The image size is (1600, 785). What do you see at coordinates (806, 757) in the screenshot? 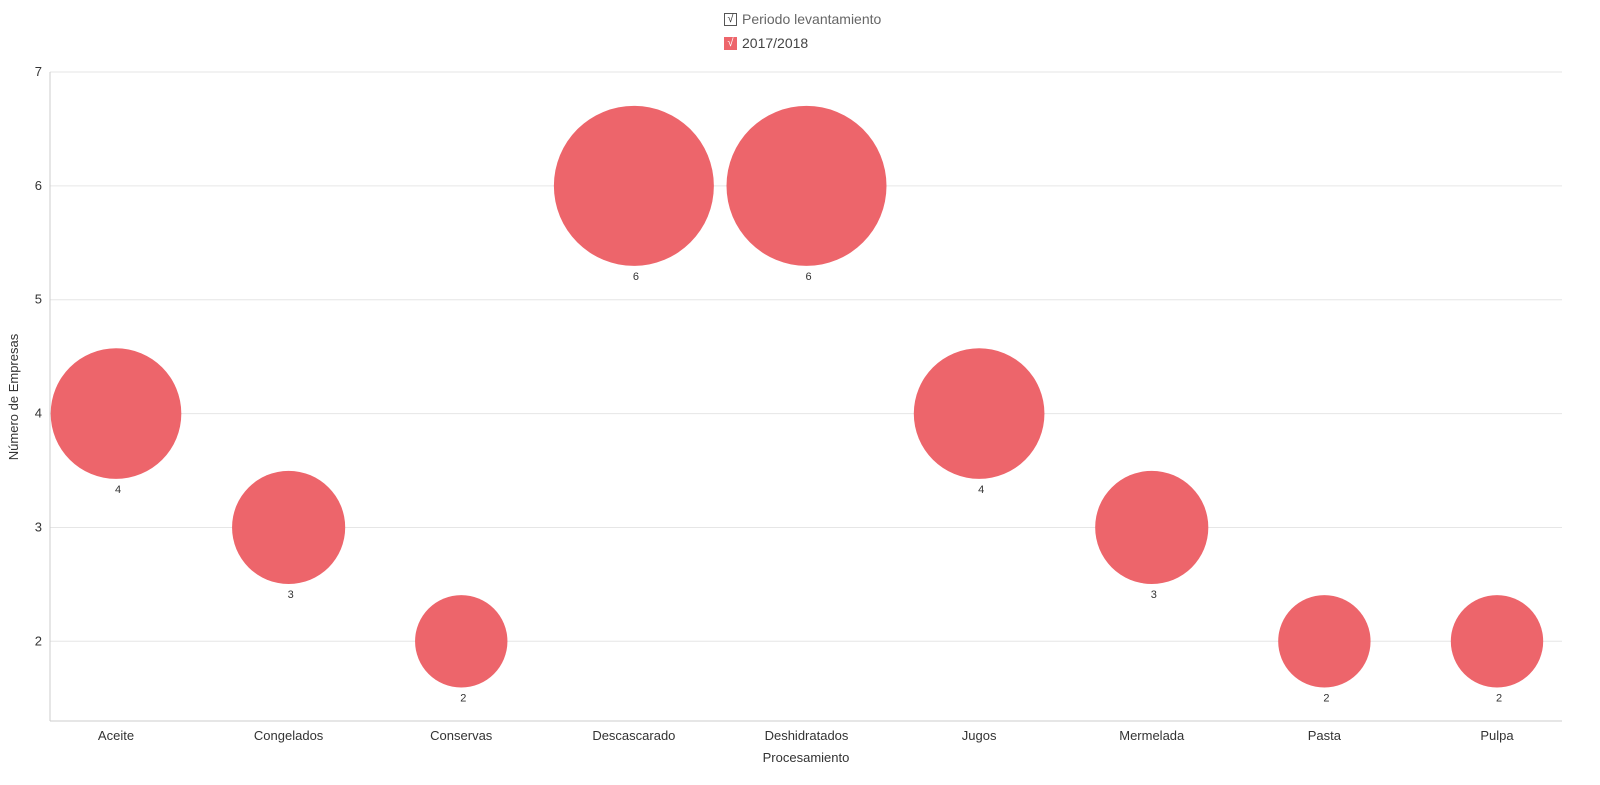
I see `x-axis-title: Procesamiento` at bounding box center [806, 757].